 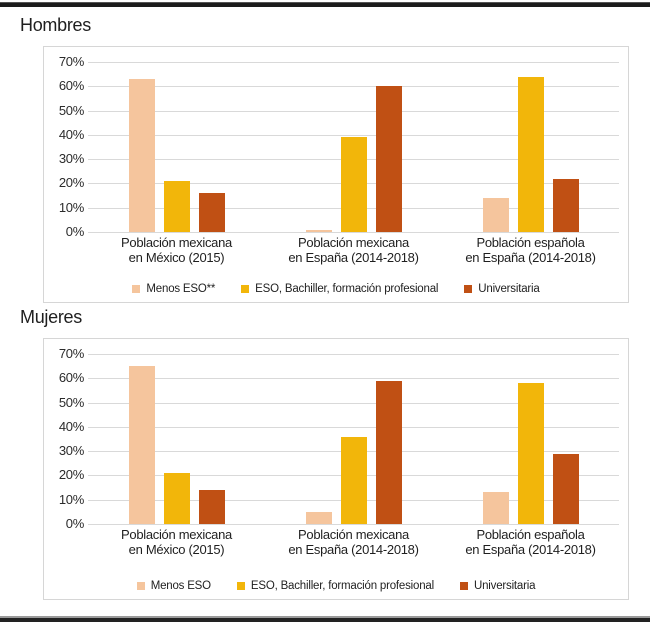 I want to click on chart-title-mujeres: Mujeres, so click(x=51, y=317).